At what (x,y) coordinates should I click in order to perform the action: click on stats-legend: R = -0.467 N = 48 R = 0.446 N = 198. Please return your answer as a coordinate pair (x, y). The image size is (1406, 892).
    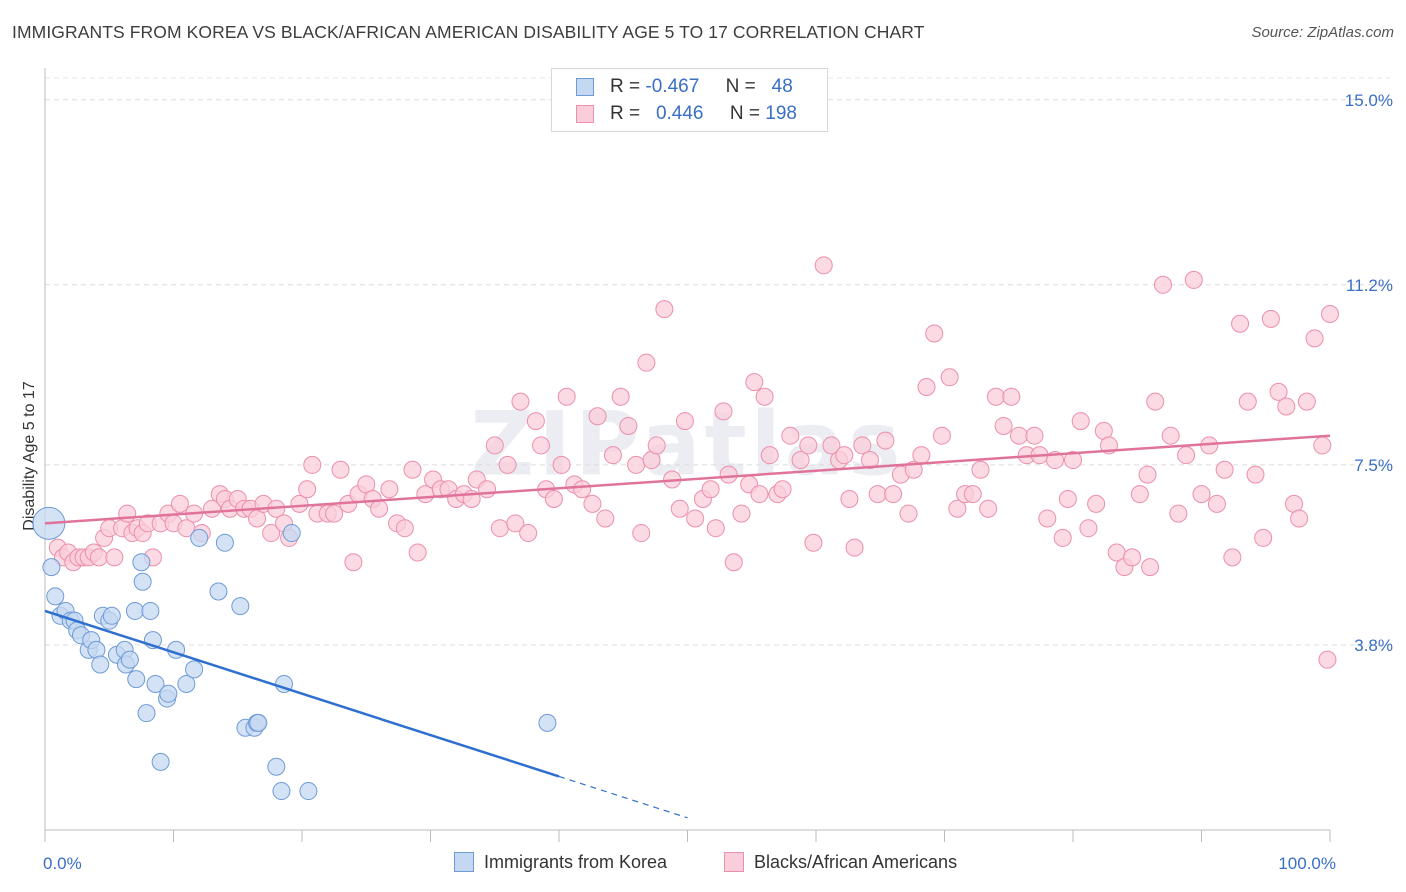
    Looking at the image, I should click on (689, 100).